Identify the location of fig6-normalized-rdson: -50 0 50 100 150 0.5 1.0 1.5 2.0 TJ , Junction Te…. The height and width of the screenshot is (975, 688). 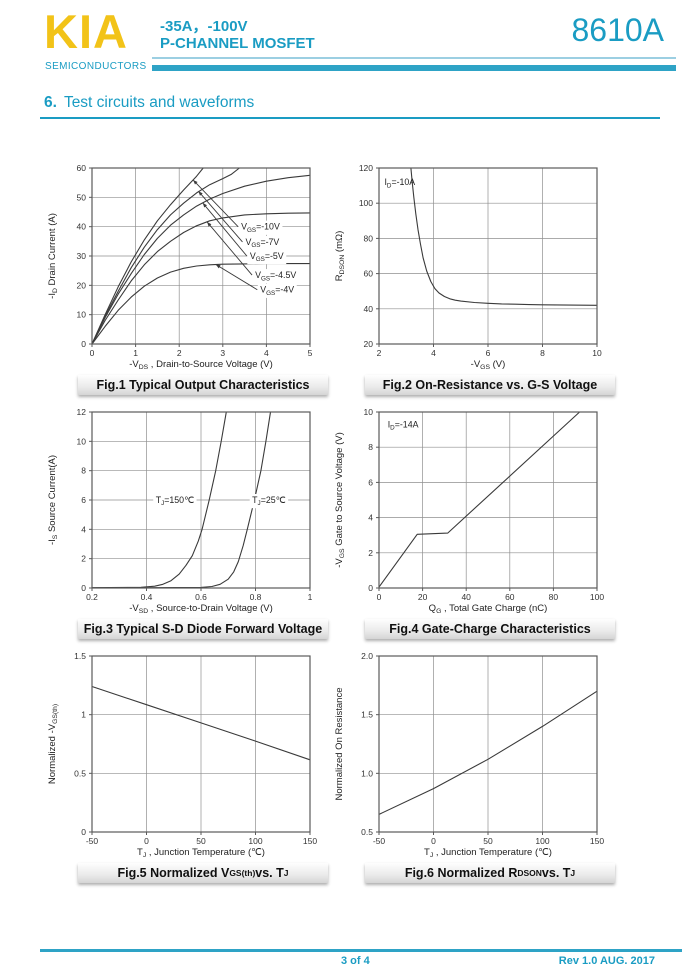
(474, 768).